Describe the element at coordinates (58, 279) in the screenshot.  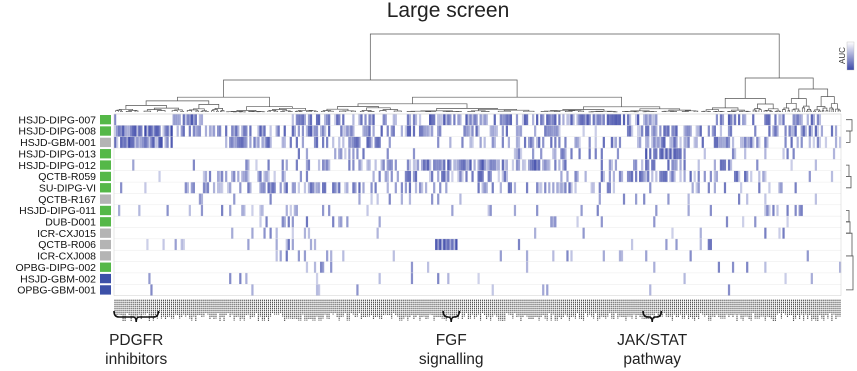
I see `row-label: HSJD-GBM-002` at that location.